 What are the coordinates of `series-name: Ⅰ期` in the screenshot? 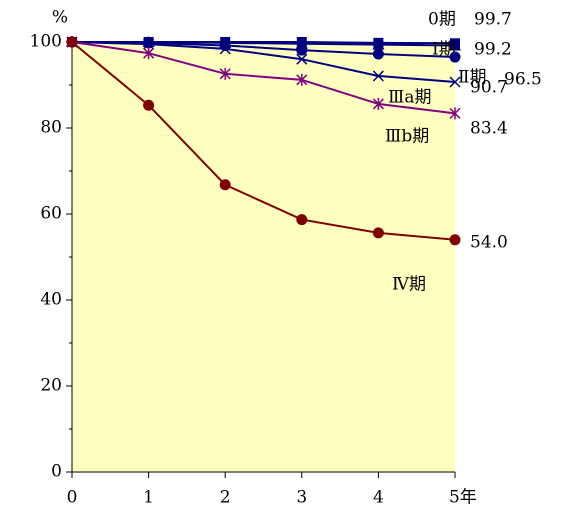 It's located at (444, 50).